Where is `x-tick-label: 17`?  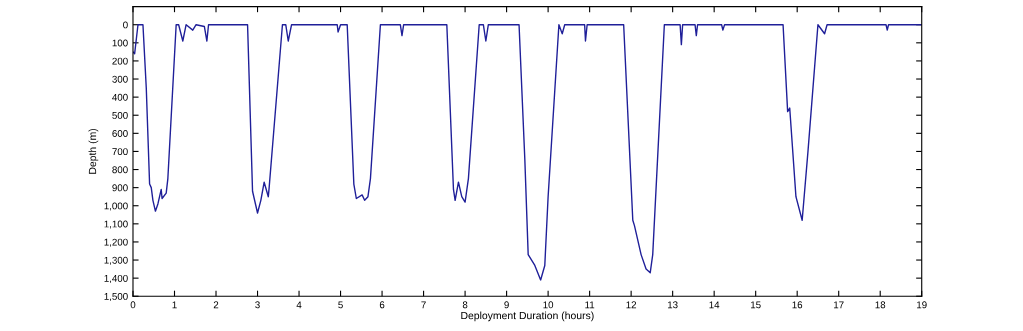 x-tick-label: 17 is located at coordinates (839, 305).